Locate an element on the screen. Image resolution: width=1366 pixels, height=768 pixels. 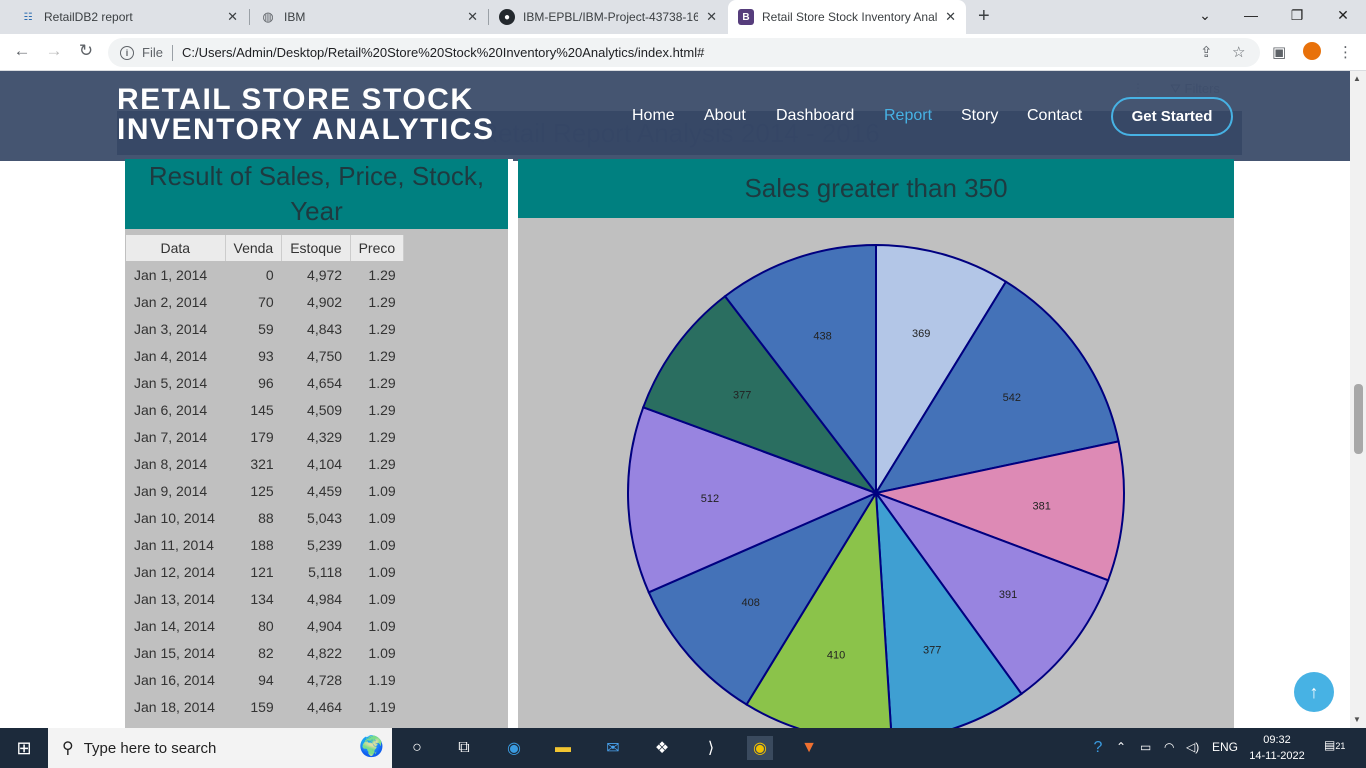
table-cell: Jan 14, 2014 is located at coordinates (174, 625).